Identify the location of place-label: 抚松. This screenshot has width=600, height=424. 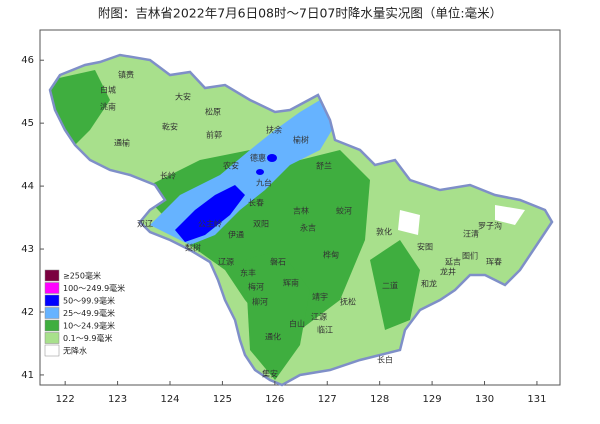
(348, 302).